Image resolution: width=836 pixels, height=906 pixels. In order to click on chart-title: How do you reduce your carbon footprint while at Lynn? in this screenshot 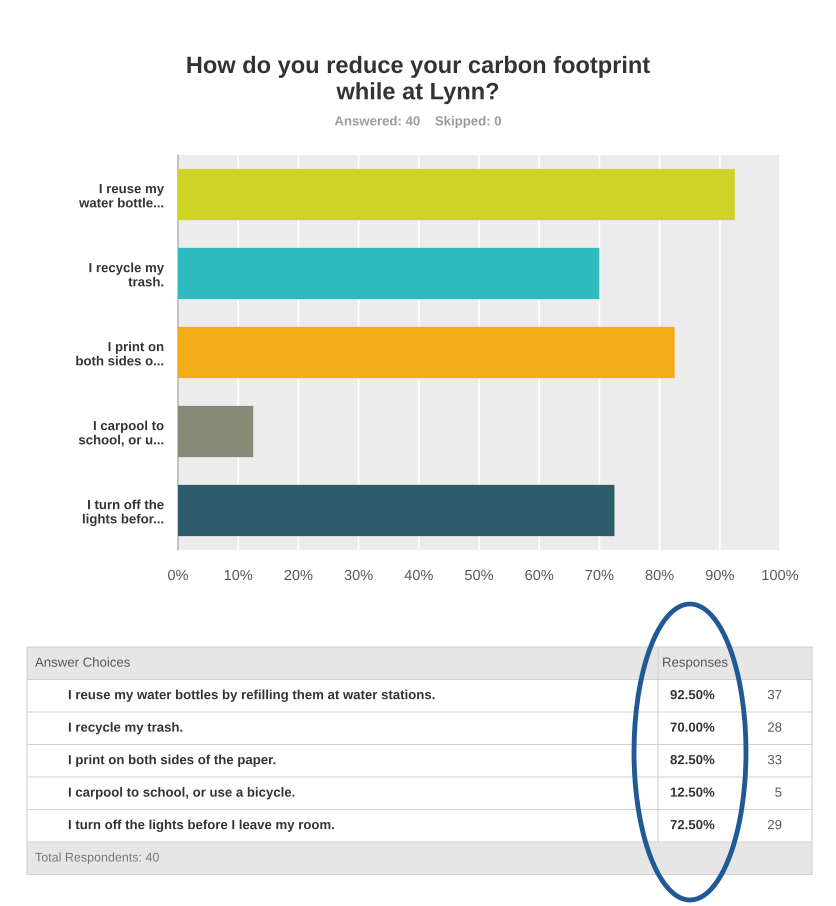, I will do `click(418, 80)`.